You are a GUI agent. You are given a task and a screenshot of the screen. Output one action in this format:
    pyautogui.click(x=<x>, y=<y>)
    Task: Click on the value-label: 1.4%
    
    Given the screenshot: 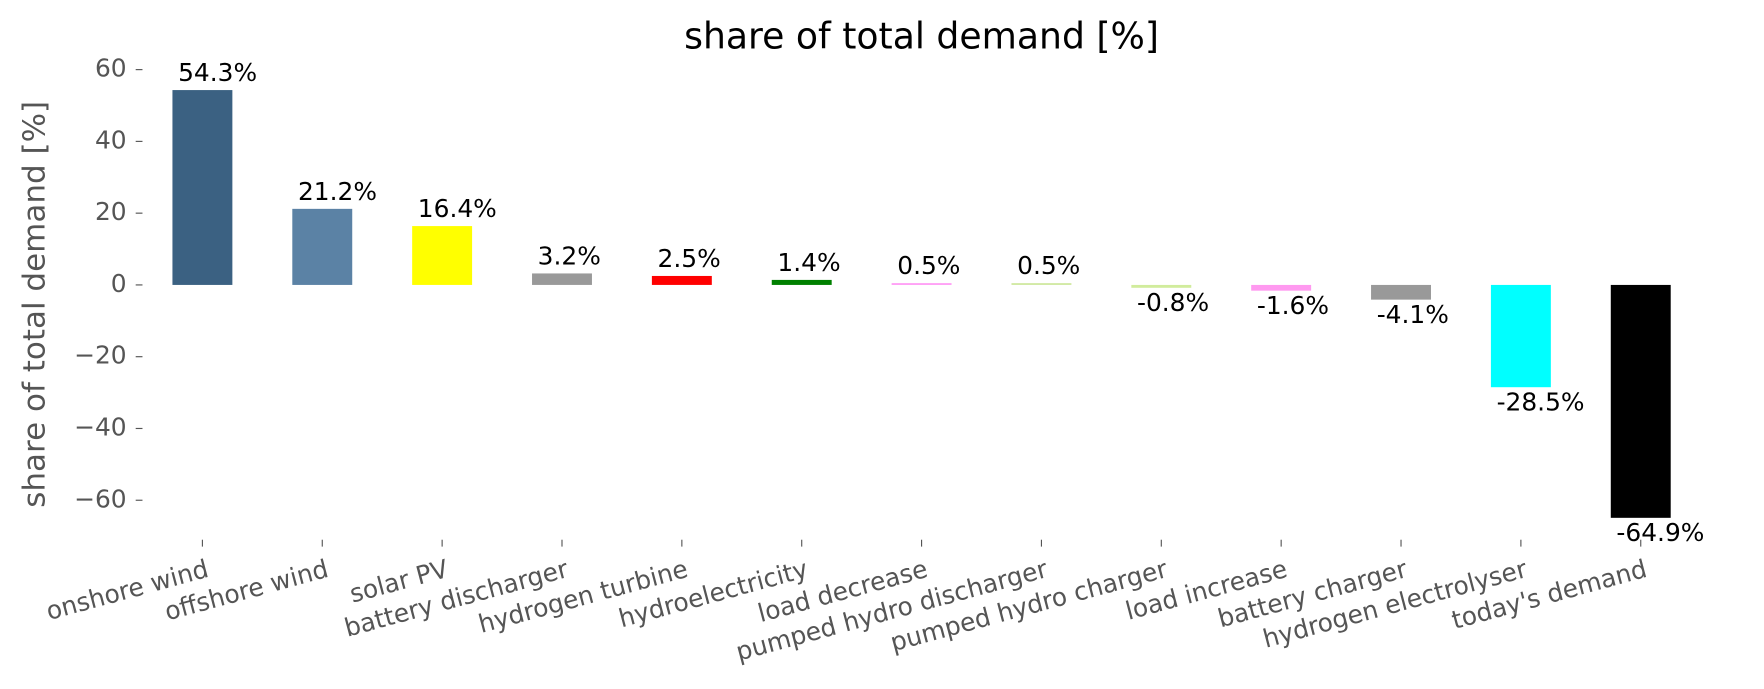 What is the action you would take?
    pyautogui.click(x=808, y=262)
    